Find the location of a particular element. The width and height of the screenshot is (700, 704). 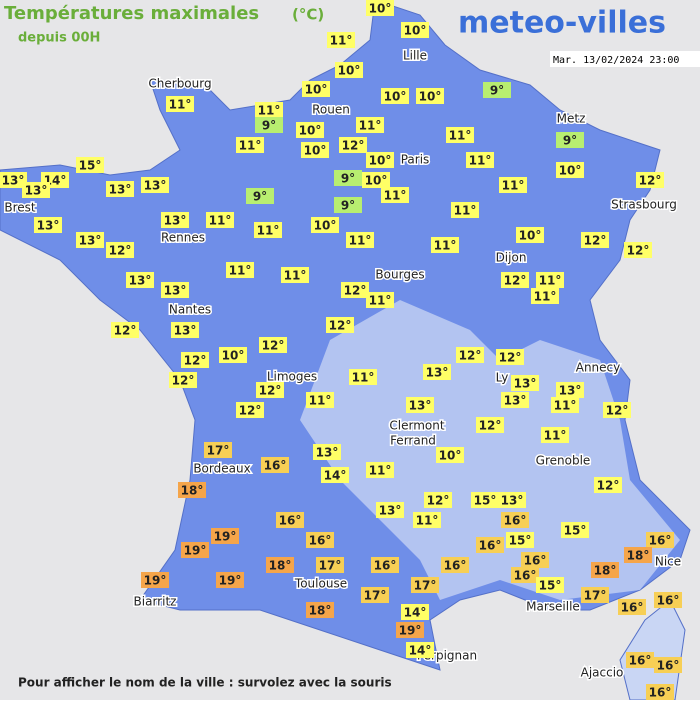

temp-label: 17° is located at coordinates (595, 596).